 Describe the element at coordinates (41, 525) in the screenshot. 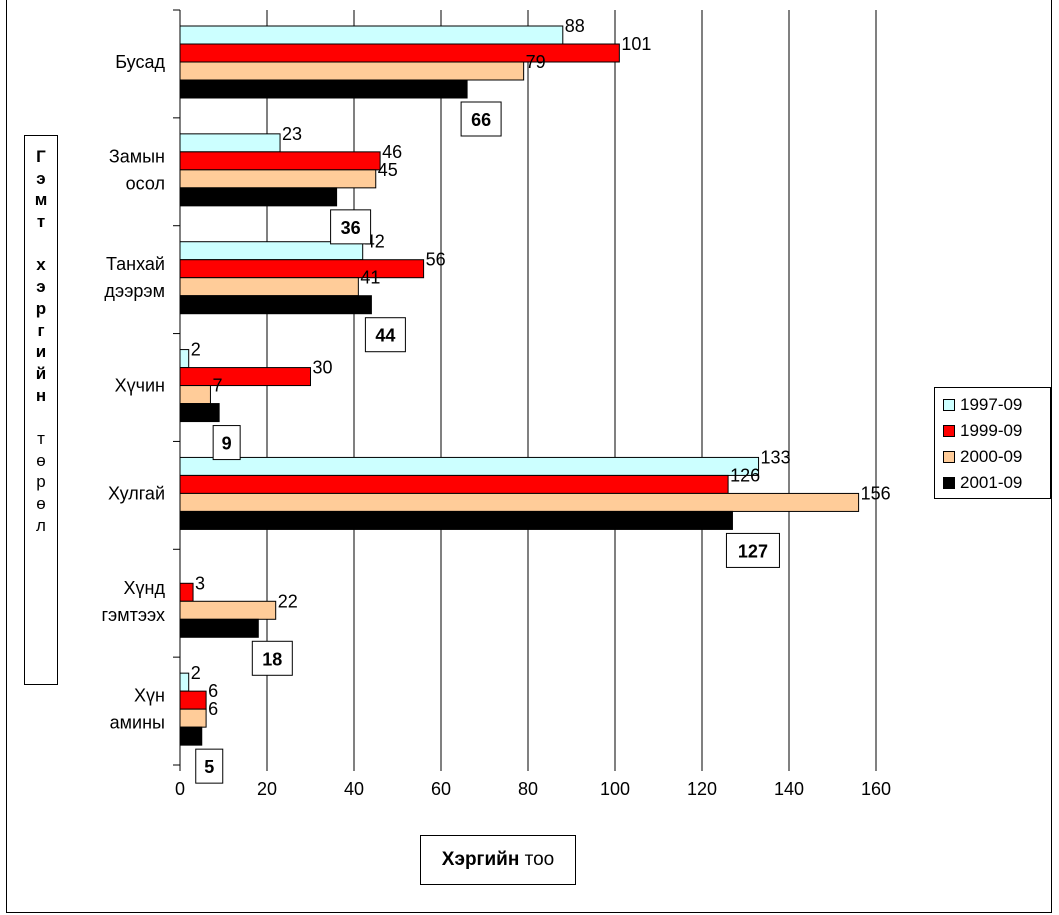

I see `y-axis-title-char: л` at that location.